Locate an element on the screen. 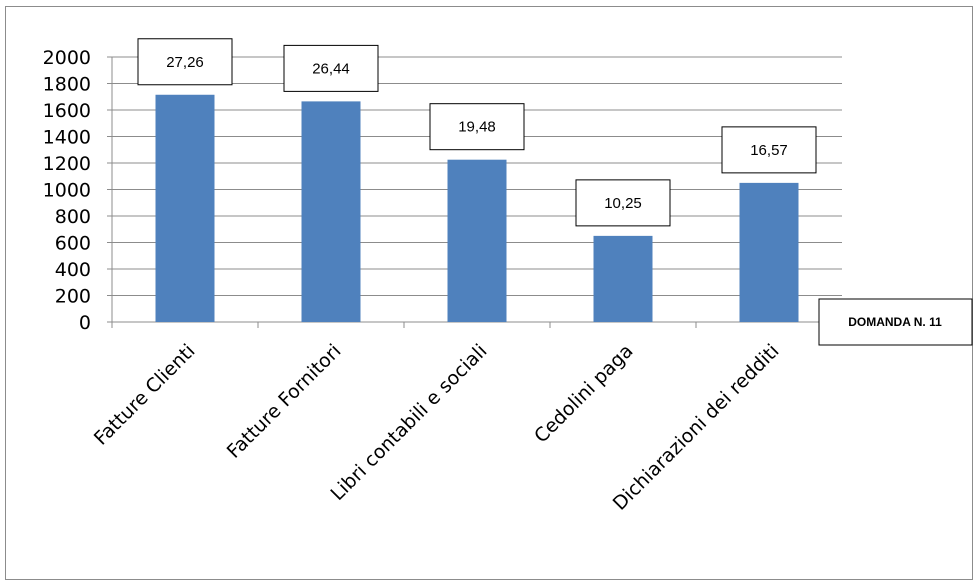 This screenshot has width=979, height=587. y-tick-label: 2000 is located at coordinates (67, 58).